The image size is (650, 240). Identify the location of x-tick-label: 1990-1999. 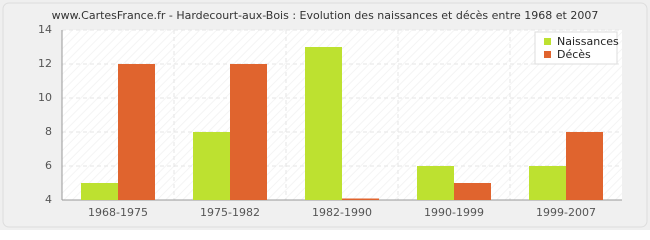
(454, 212).